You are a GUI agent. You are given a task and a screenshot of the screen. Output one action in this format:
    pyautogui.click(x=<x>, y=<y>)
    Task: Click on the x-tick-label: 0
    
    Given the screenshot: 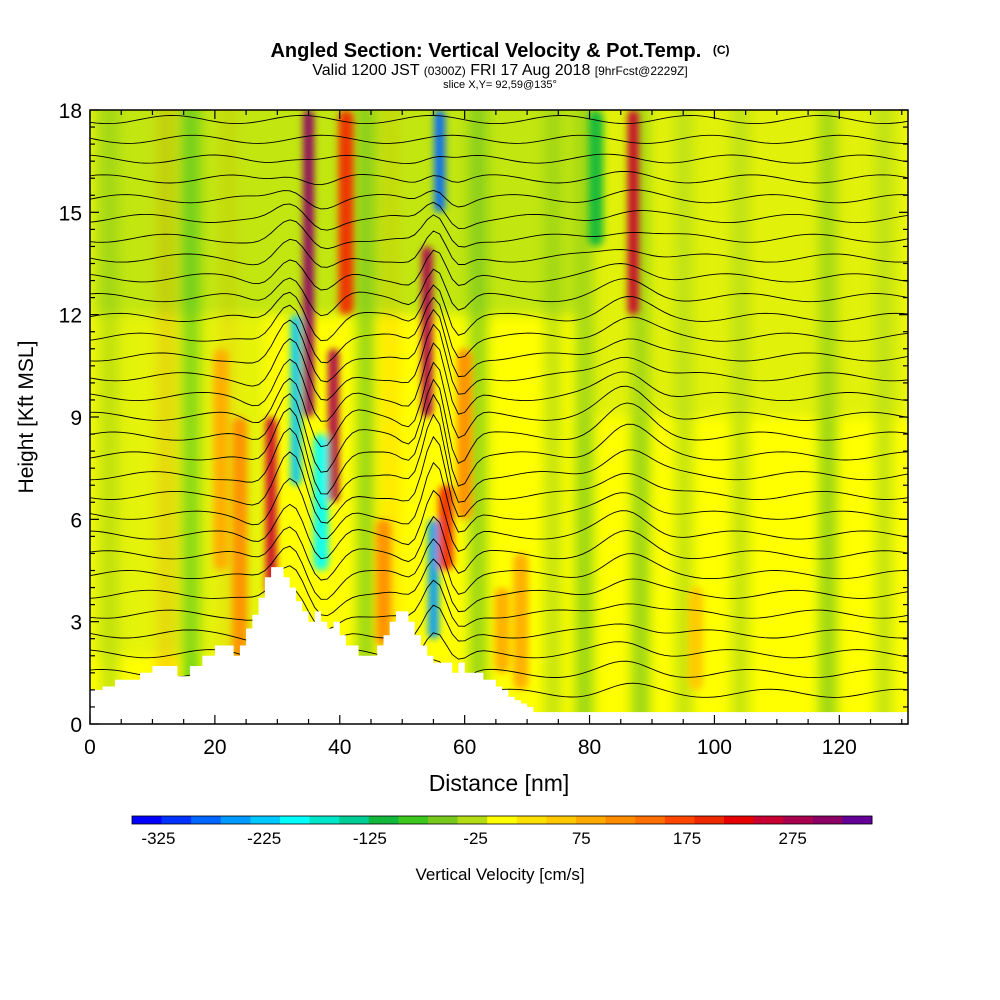 What is the action you would take?
    pyautogui.click(x=90, y=747)
    